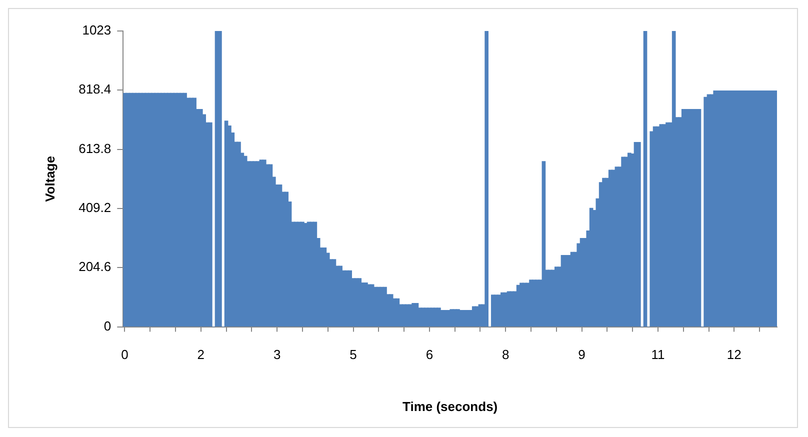 The height and width of the screenshot is (437, 808). Describe the element at coordinates (734, 354) in the screenshot. I see `x-tick-label: 12` at that location.